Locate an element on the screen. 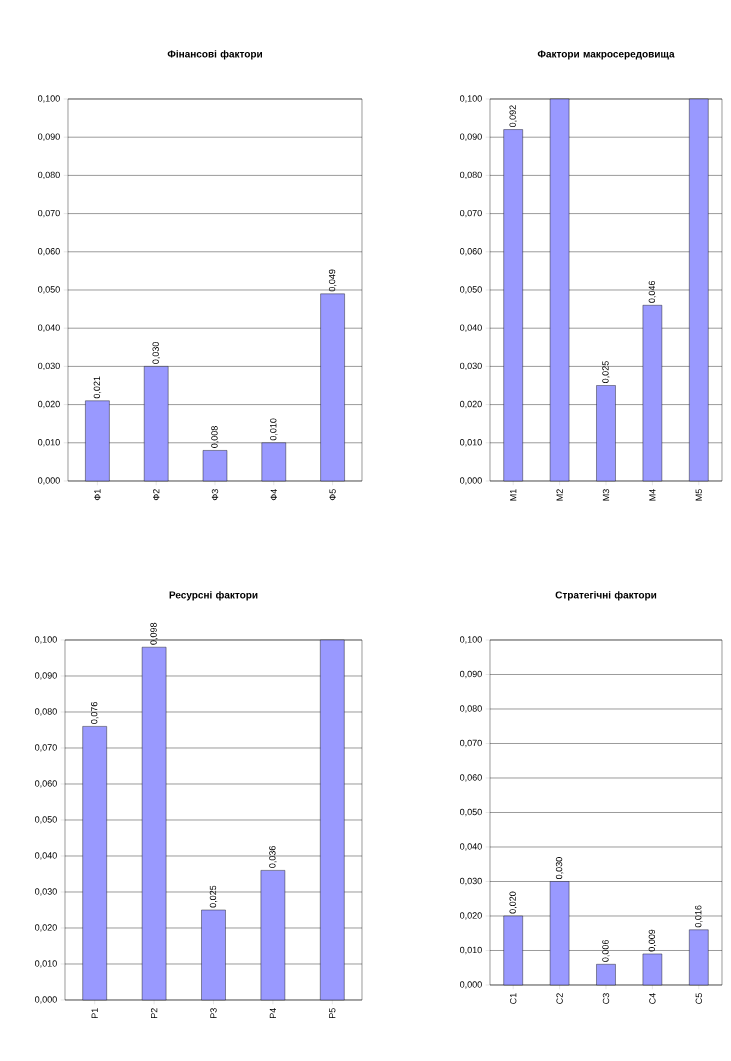 The image size is (731, 1061). data-label: 0,008 is located at coordinates (215, 437).